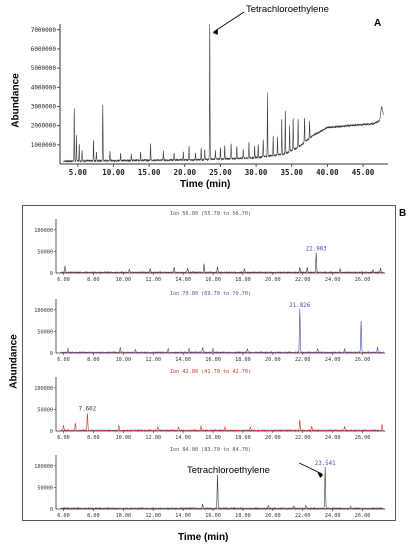 The image size is (413, 550). Describe the element at coordinates (243, 438) in the screenshot. I see `chart-b3-x-tick-label: 18.00` at that location.